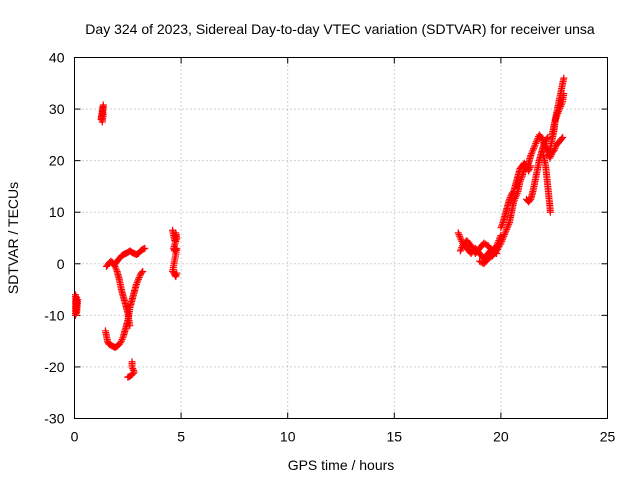 The height and width of the screenshot is (480, 640). Describe the element at coordinates (341, 465) in the screenshot. I see `x-axis-label: GPS time / hours` at that location.